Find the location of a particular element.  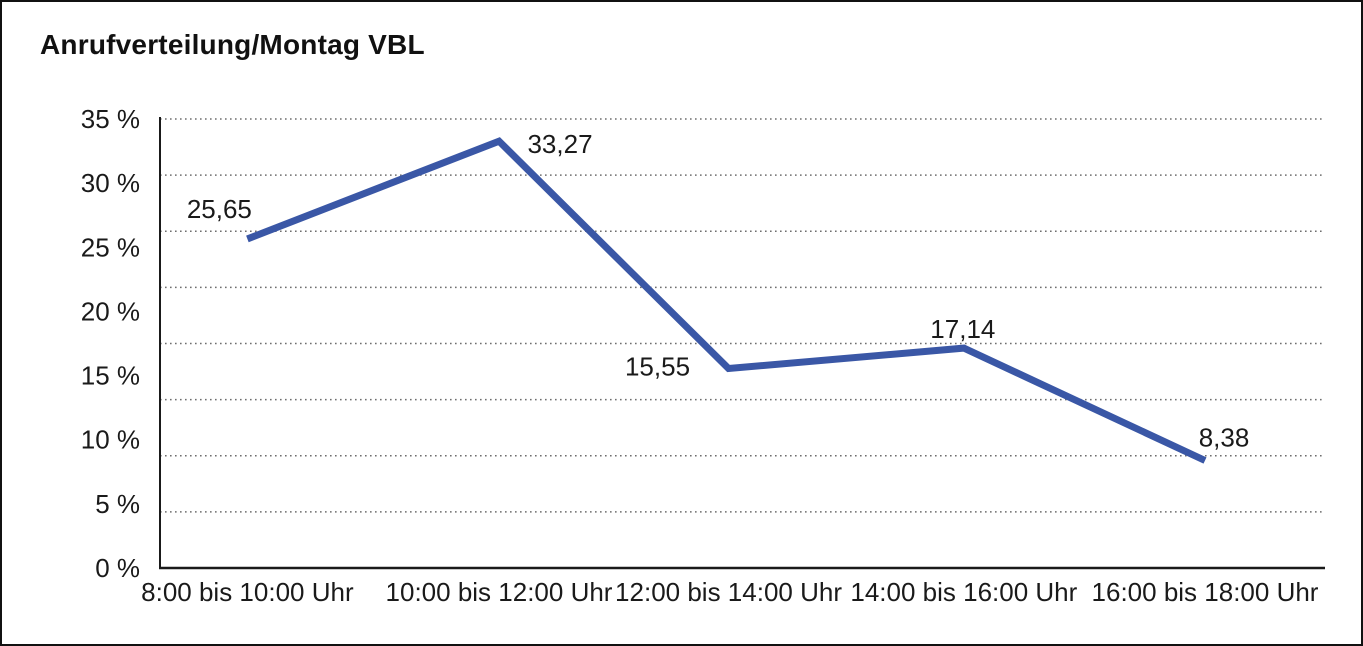

data-point-label: 15,55 is located at coordinates (657, 367).